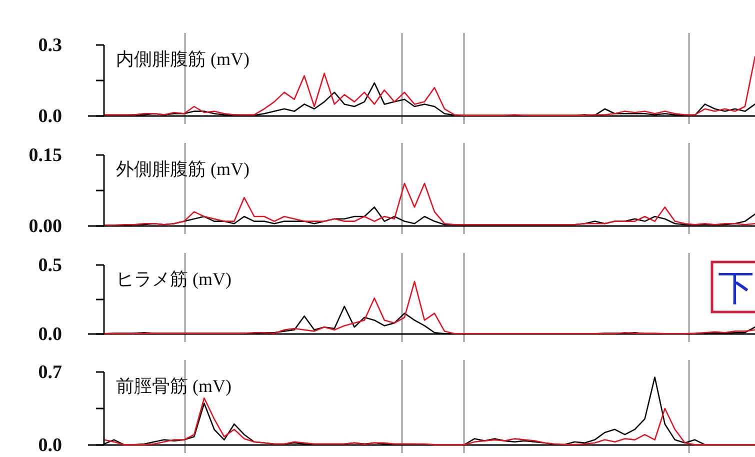 The width and height of the screenshot is (755, 457). What do you see at coordinates (174, 279) in the screenshot?
I see `y-axis-title: ヒラメ筋 (mV)` at bounding box center [174, 279].